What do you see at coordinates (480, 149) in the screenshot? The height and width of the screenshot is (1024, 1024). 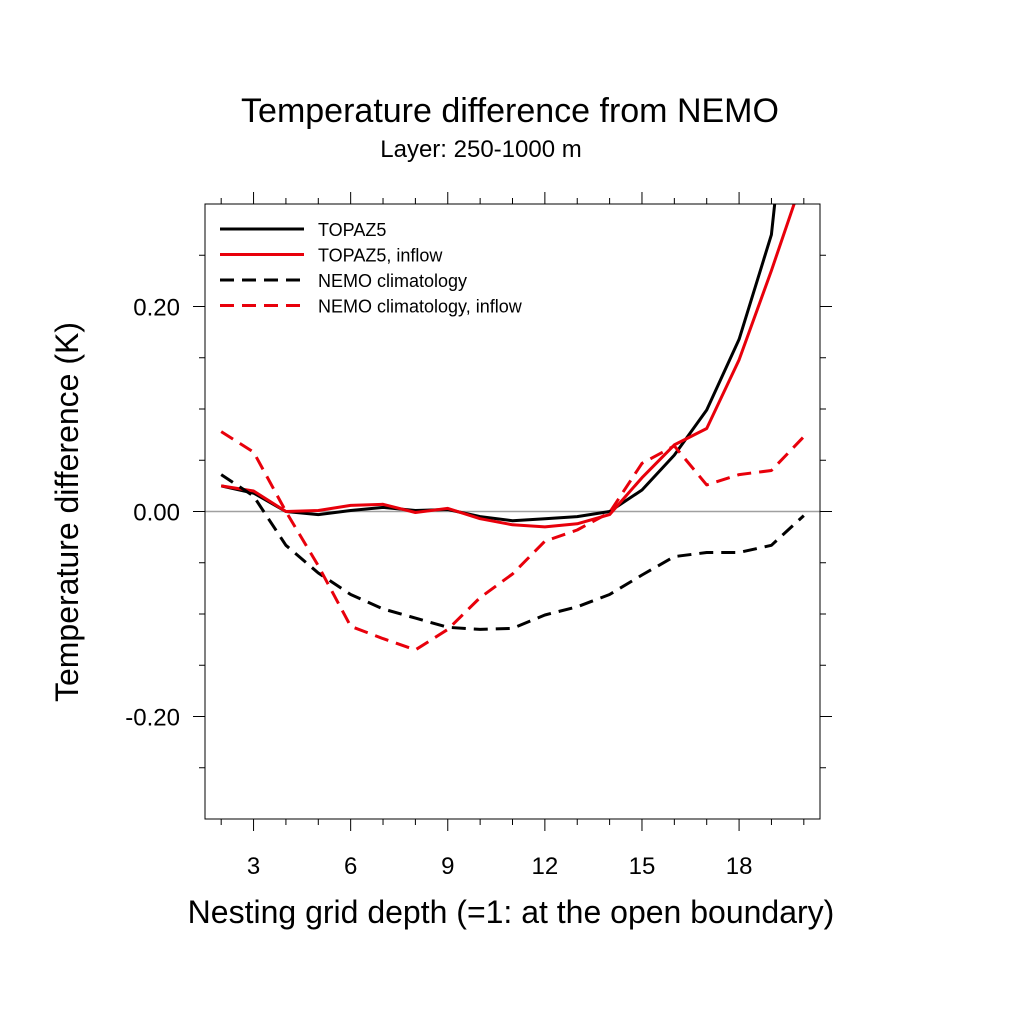 I see `chart-subtitle: Layer: 250-1000 m` at bounding box center [480, 149].